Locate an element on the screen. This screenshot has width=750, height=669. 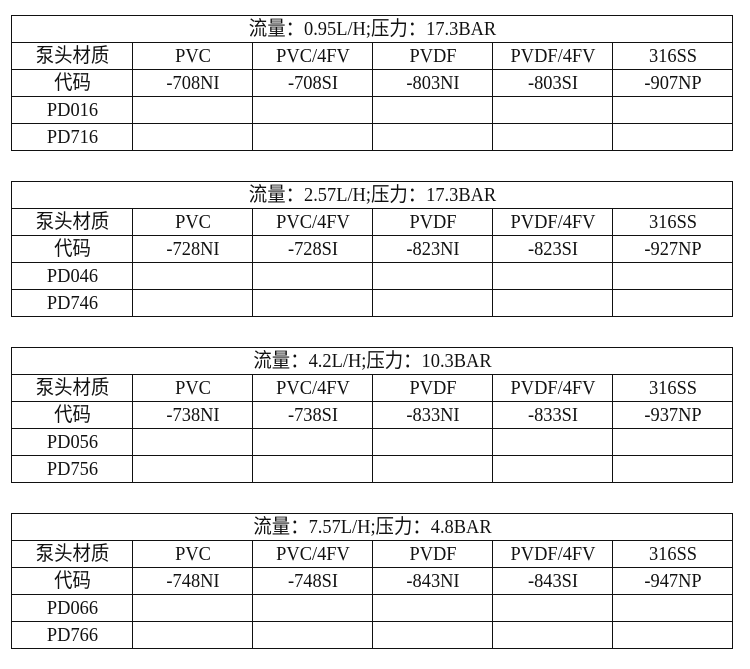
code-cell: -833NI is located at coordinates (432, 415).